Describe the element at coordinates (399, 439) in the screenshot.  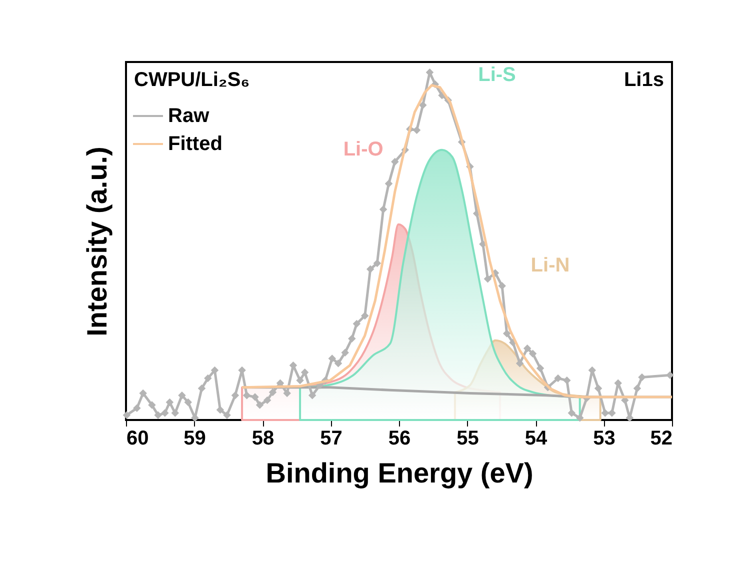
I see `x-tick-label: 56` at that location.